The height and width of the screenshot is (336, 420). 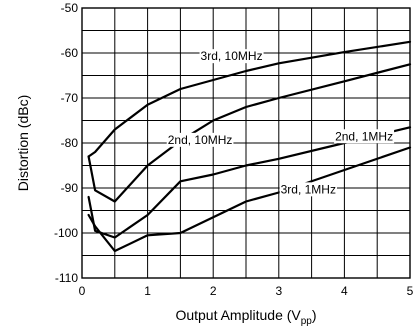 I want to click on curve-label: 3rd, 10MHz, so click(x=232, y=56).